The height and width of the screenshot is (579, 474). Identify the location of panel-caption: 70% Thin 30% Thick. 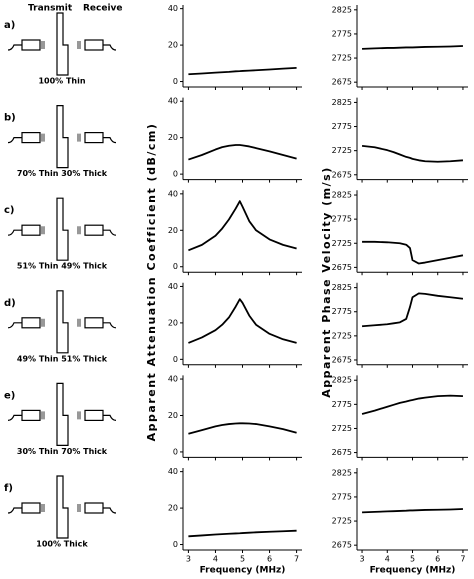
(62, 173).